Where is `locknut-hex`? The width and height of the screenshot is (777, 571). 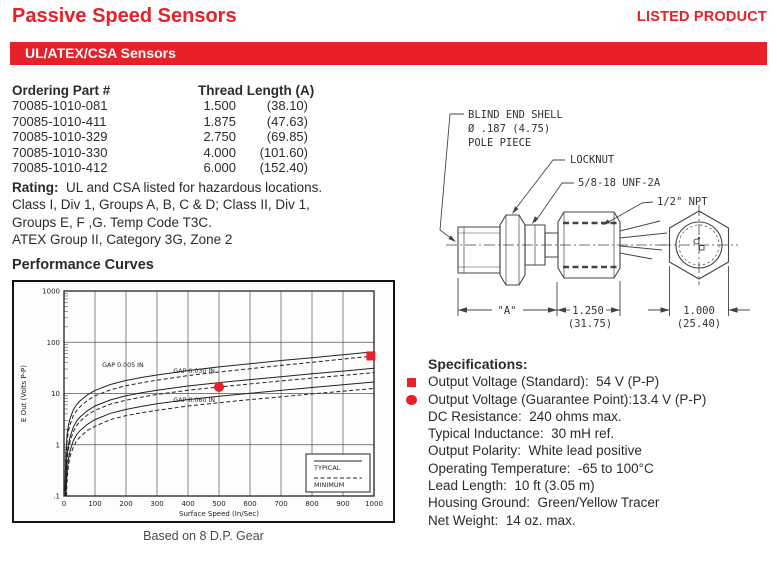 locknut-hex is located at coordinates (512, 250).